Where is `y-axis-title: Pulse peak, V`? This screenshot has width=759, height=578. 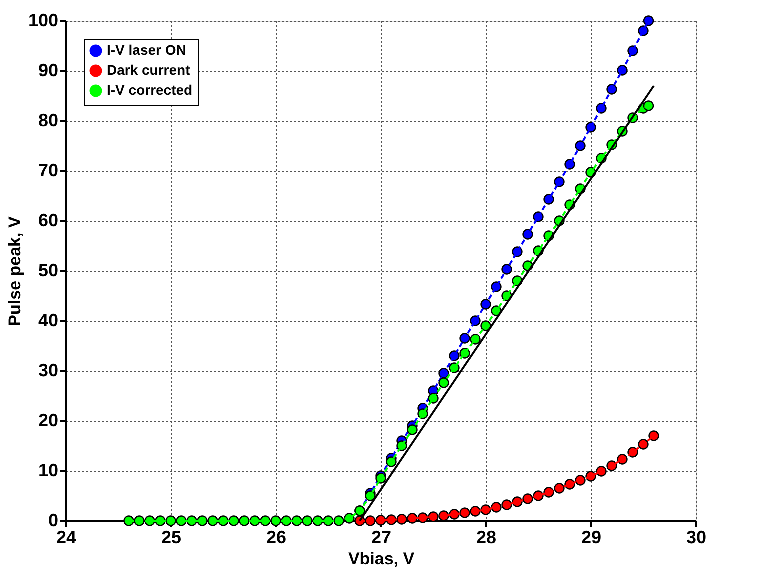
y-axis-title: Pulse peak, V is located at coordinates (14, 271).